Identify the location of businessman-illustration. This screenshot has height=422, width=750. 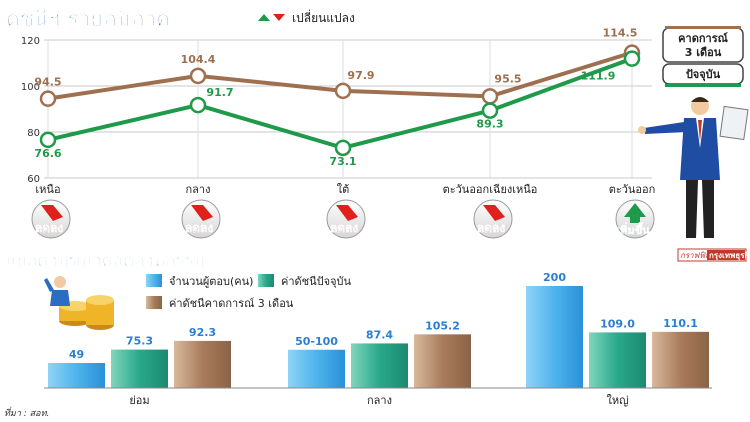
(693, 167).